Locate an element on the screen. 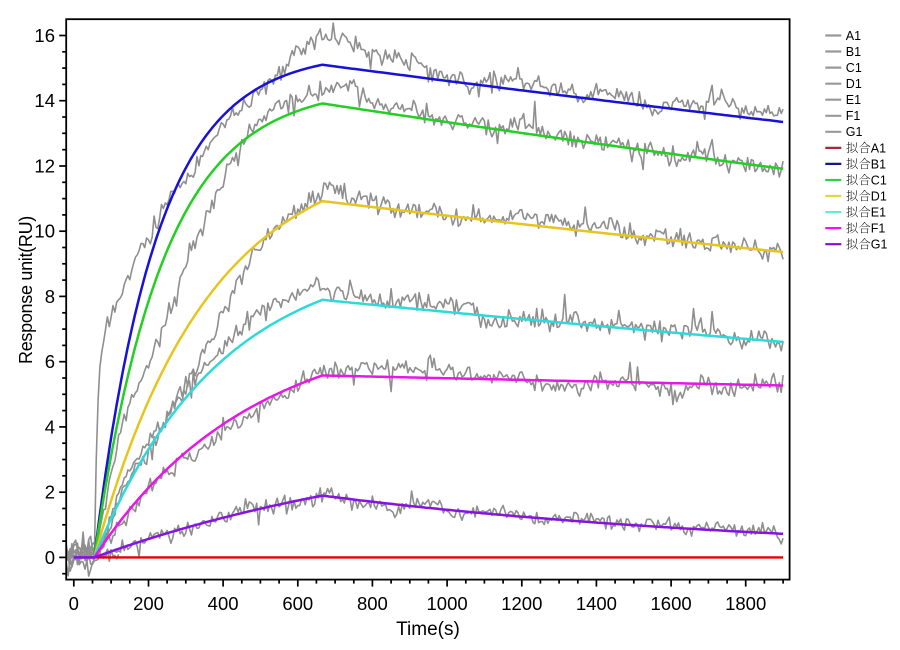  svg-text: Time(s) is located at coordinates (428, 629).